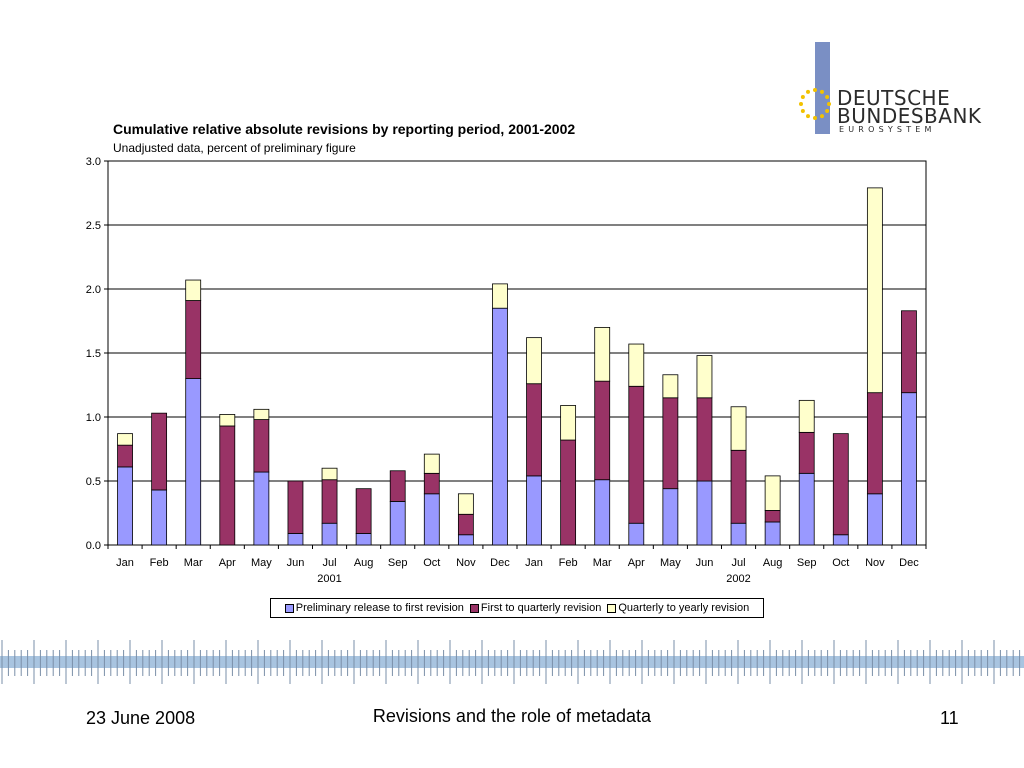  Describe the element at coordinates (227, 563) in the screenshot. I see `x-tick-label: Apr` at that location.